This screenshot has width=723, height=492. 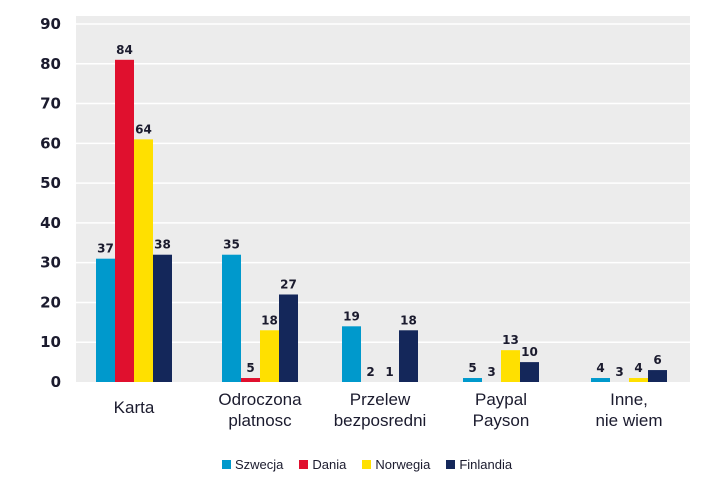 I want to click on legend-label: Finlandia, so click(x=486, y=464).